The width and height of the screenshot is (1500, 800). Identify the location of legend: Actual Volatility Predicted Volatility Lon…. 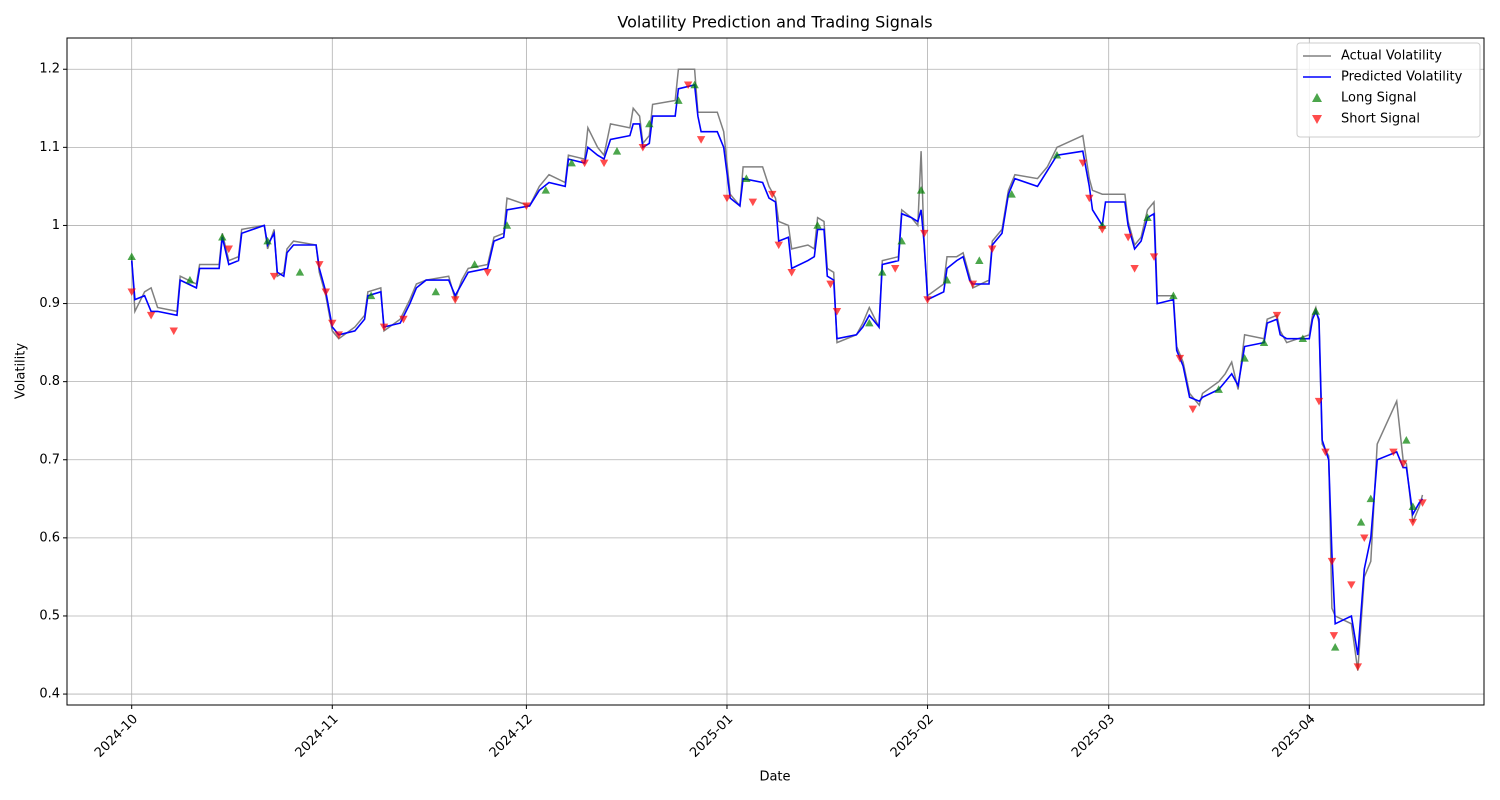
(1388, 90).